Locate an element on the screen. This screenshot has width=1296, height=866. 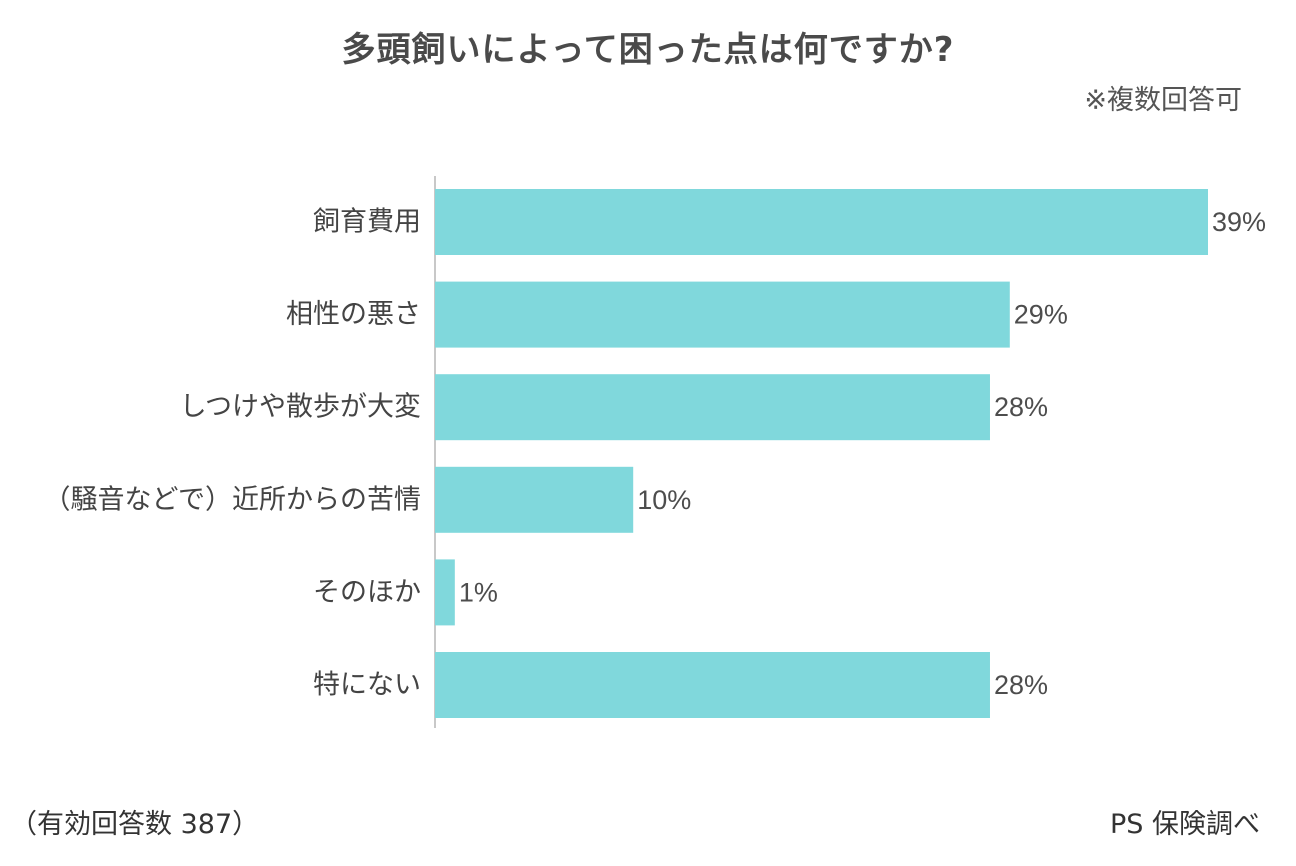
chart-title: 多頭飼いによって困った点は何ですか? is located at coordinates (648, 50).